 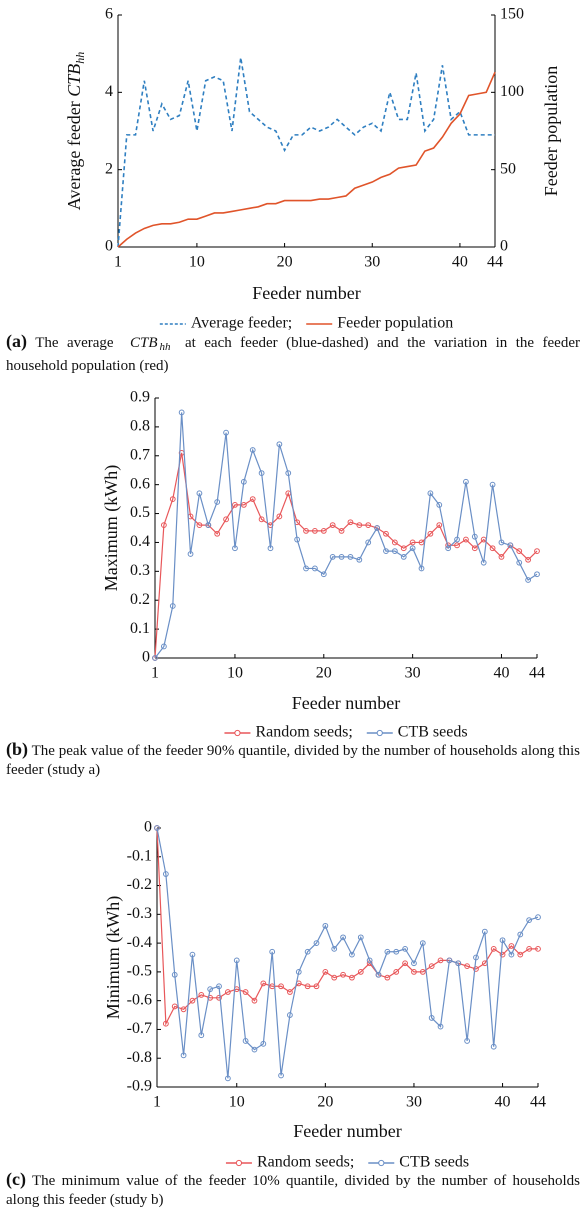 I want to click on caption-label: (b), so click(x=17, y=749).